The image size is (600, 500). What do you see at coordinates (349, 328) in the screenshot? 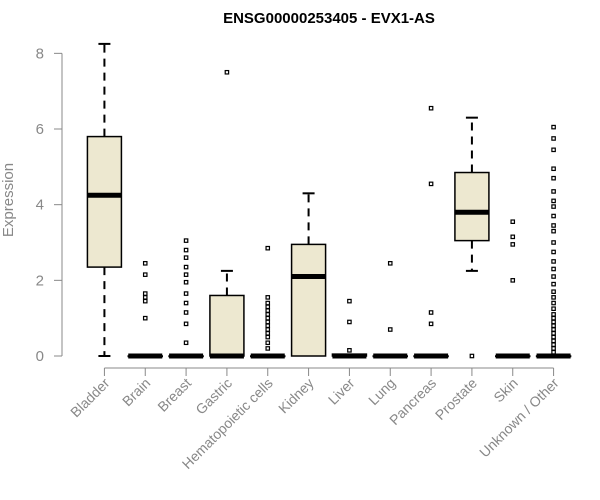
I see `box-liver` at bounding box center [349, 328].